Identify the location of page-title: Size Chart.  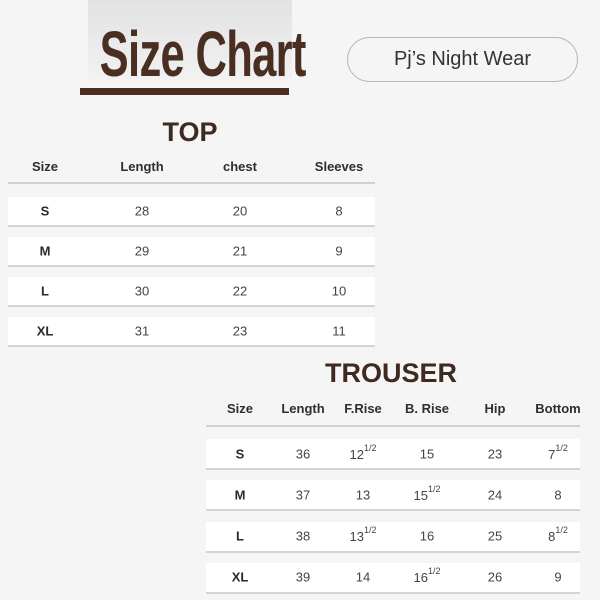
(203, 54).